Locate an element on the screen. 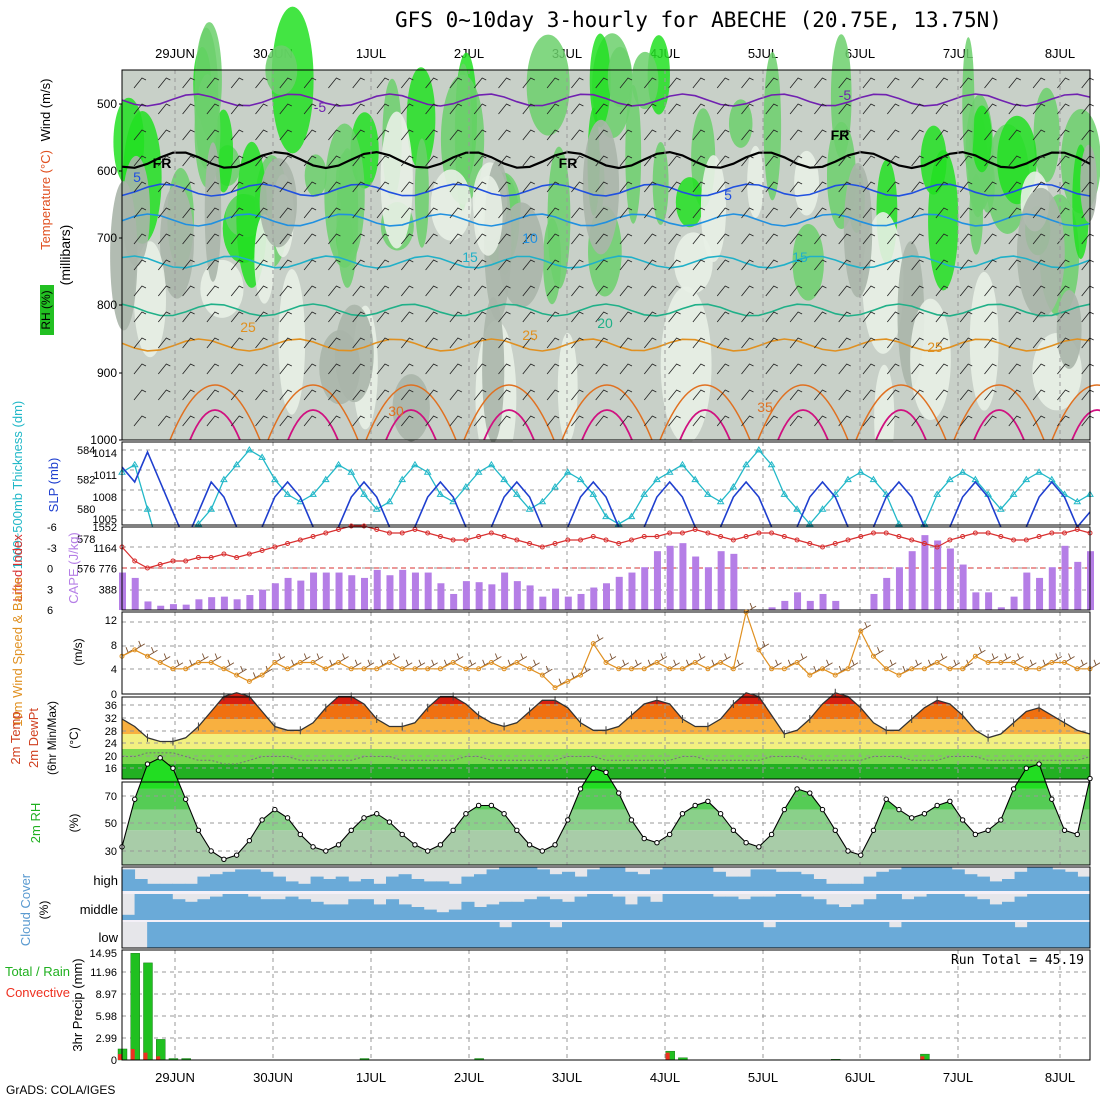 This screenshot has width=1100, height=1100. date-label-top: 6JUL is located at coordinates (860, 53).